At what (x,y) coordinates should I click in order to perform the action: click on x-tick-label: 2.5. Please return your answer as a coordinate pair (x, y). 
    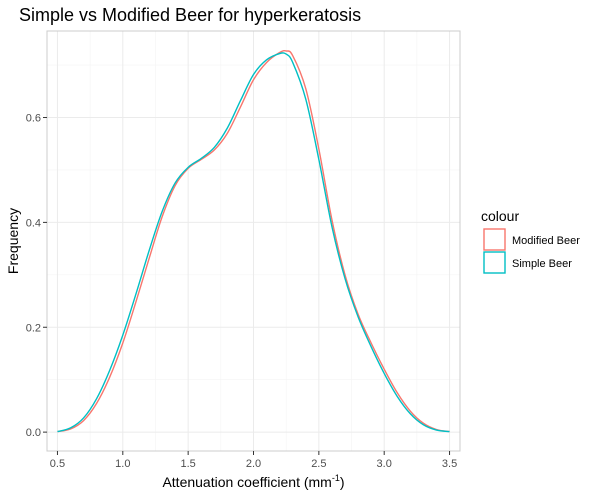
    Looking at the image, I should click on (318, 464).